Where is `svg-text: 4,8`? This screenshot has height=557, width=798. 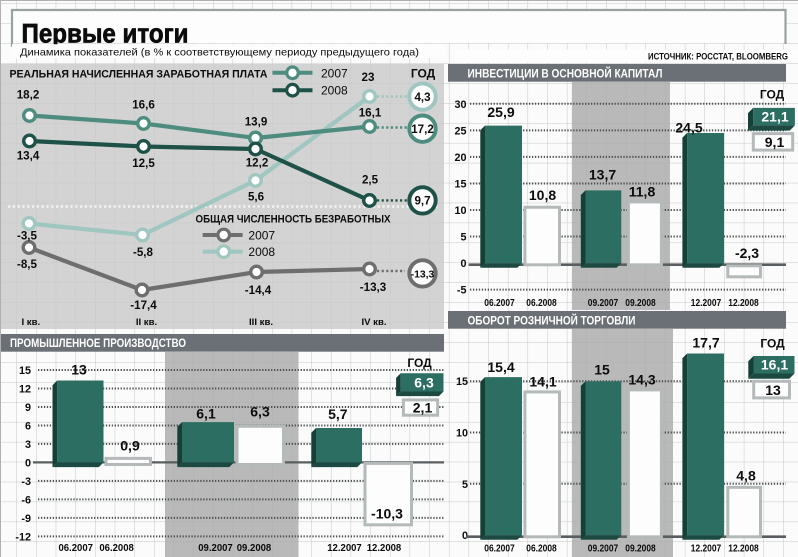
svg-text: 4,8 is located at coordinates (746, 476).